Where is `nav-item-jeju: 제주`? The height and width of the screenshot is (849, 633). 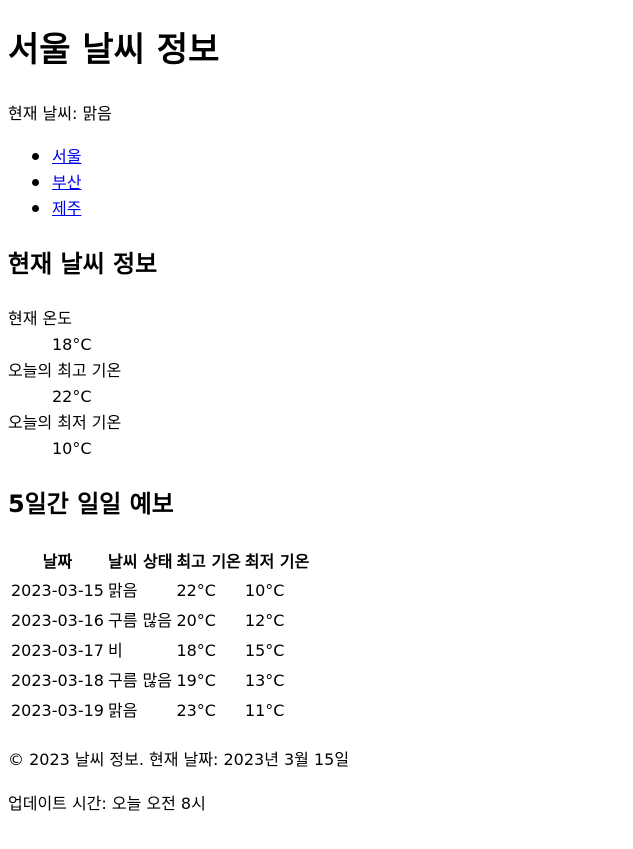 nav-item-jeju: 제주 is located at coordinates (44, 209).